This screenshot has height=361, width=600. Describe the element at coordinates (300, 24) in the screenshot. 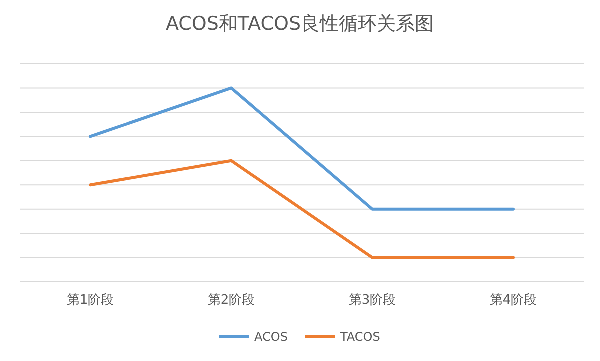

I see `chart-title: ACOS和TACOS良性循环关系图` at that location.